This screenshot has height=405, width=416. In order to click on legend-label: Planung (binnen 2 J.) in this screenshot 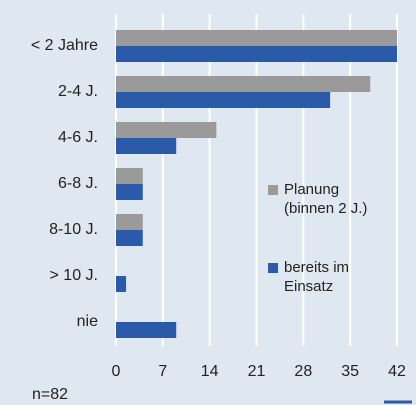, I will do `click(326, 199)`.